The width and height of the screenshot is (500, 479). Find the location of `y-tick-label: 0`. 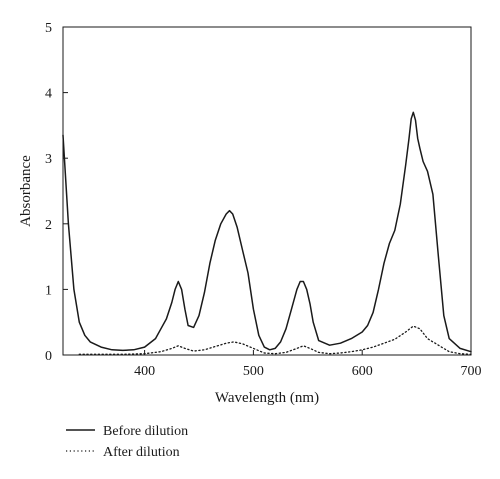

y-tick-label: 0 is located at coordinates (48, 356).